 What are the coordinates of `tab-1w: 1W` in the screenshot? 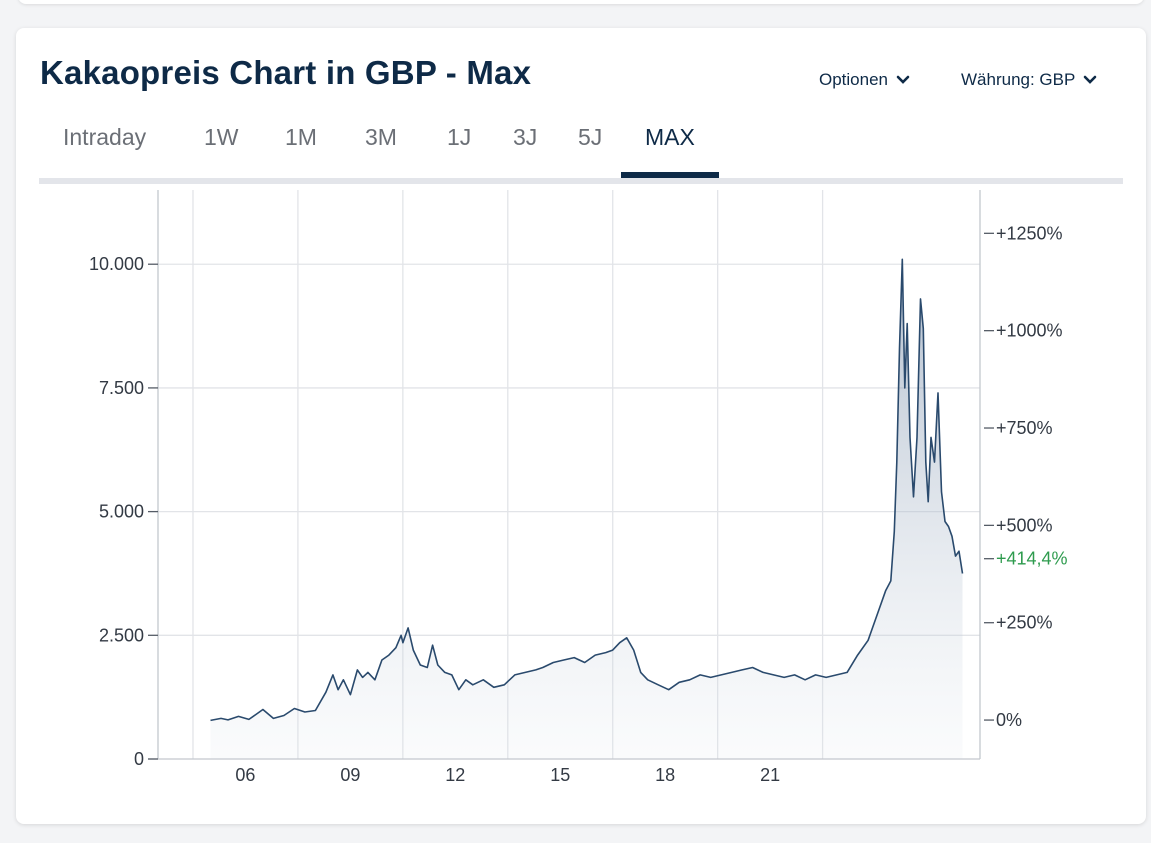 It's located at (221, 137).